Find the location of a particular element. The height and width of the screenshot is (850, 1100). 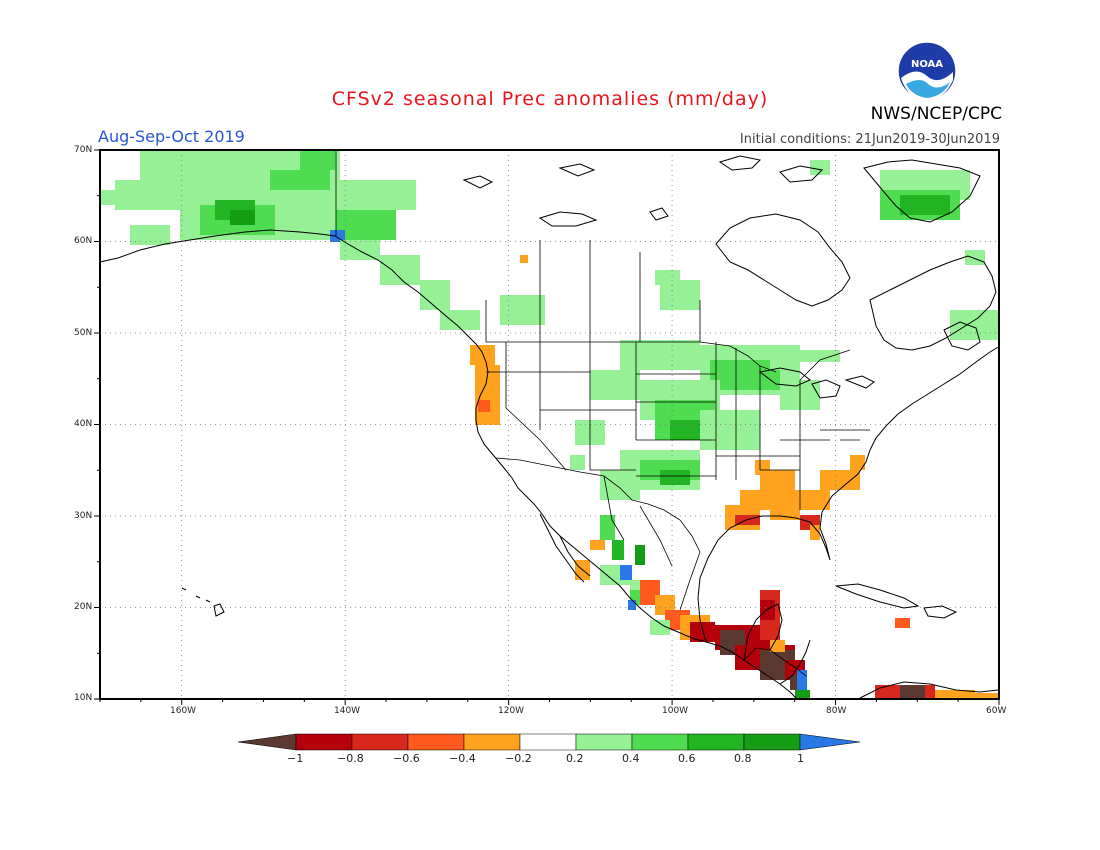

lat-label: 70N is located at coordinates (83, 150).